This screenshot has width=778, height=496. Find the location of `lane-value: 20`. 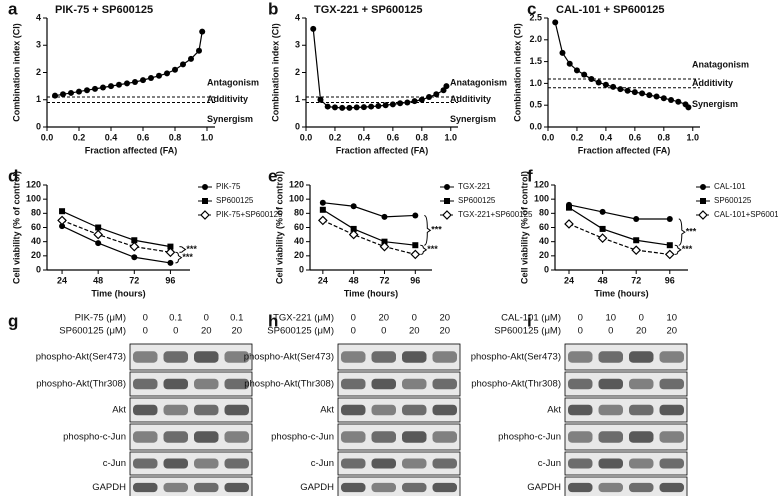

lane-value: 20 is located at coordinates (414, 331).